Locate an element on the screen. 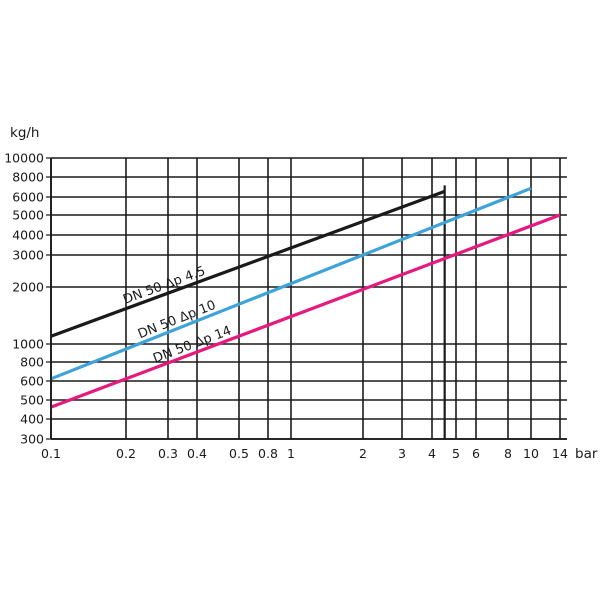 The image size is (600, 600). y-tick-label: 500 is located at coordinates (32, 400).